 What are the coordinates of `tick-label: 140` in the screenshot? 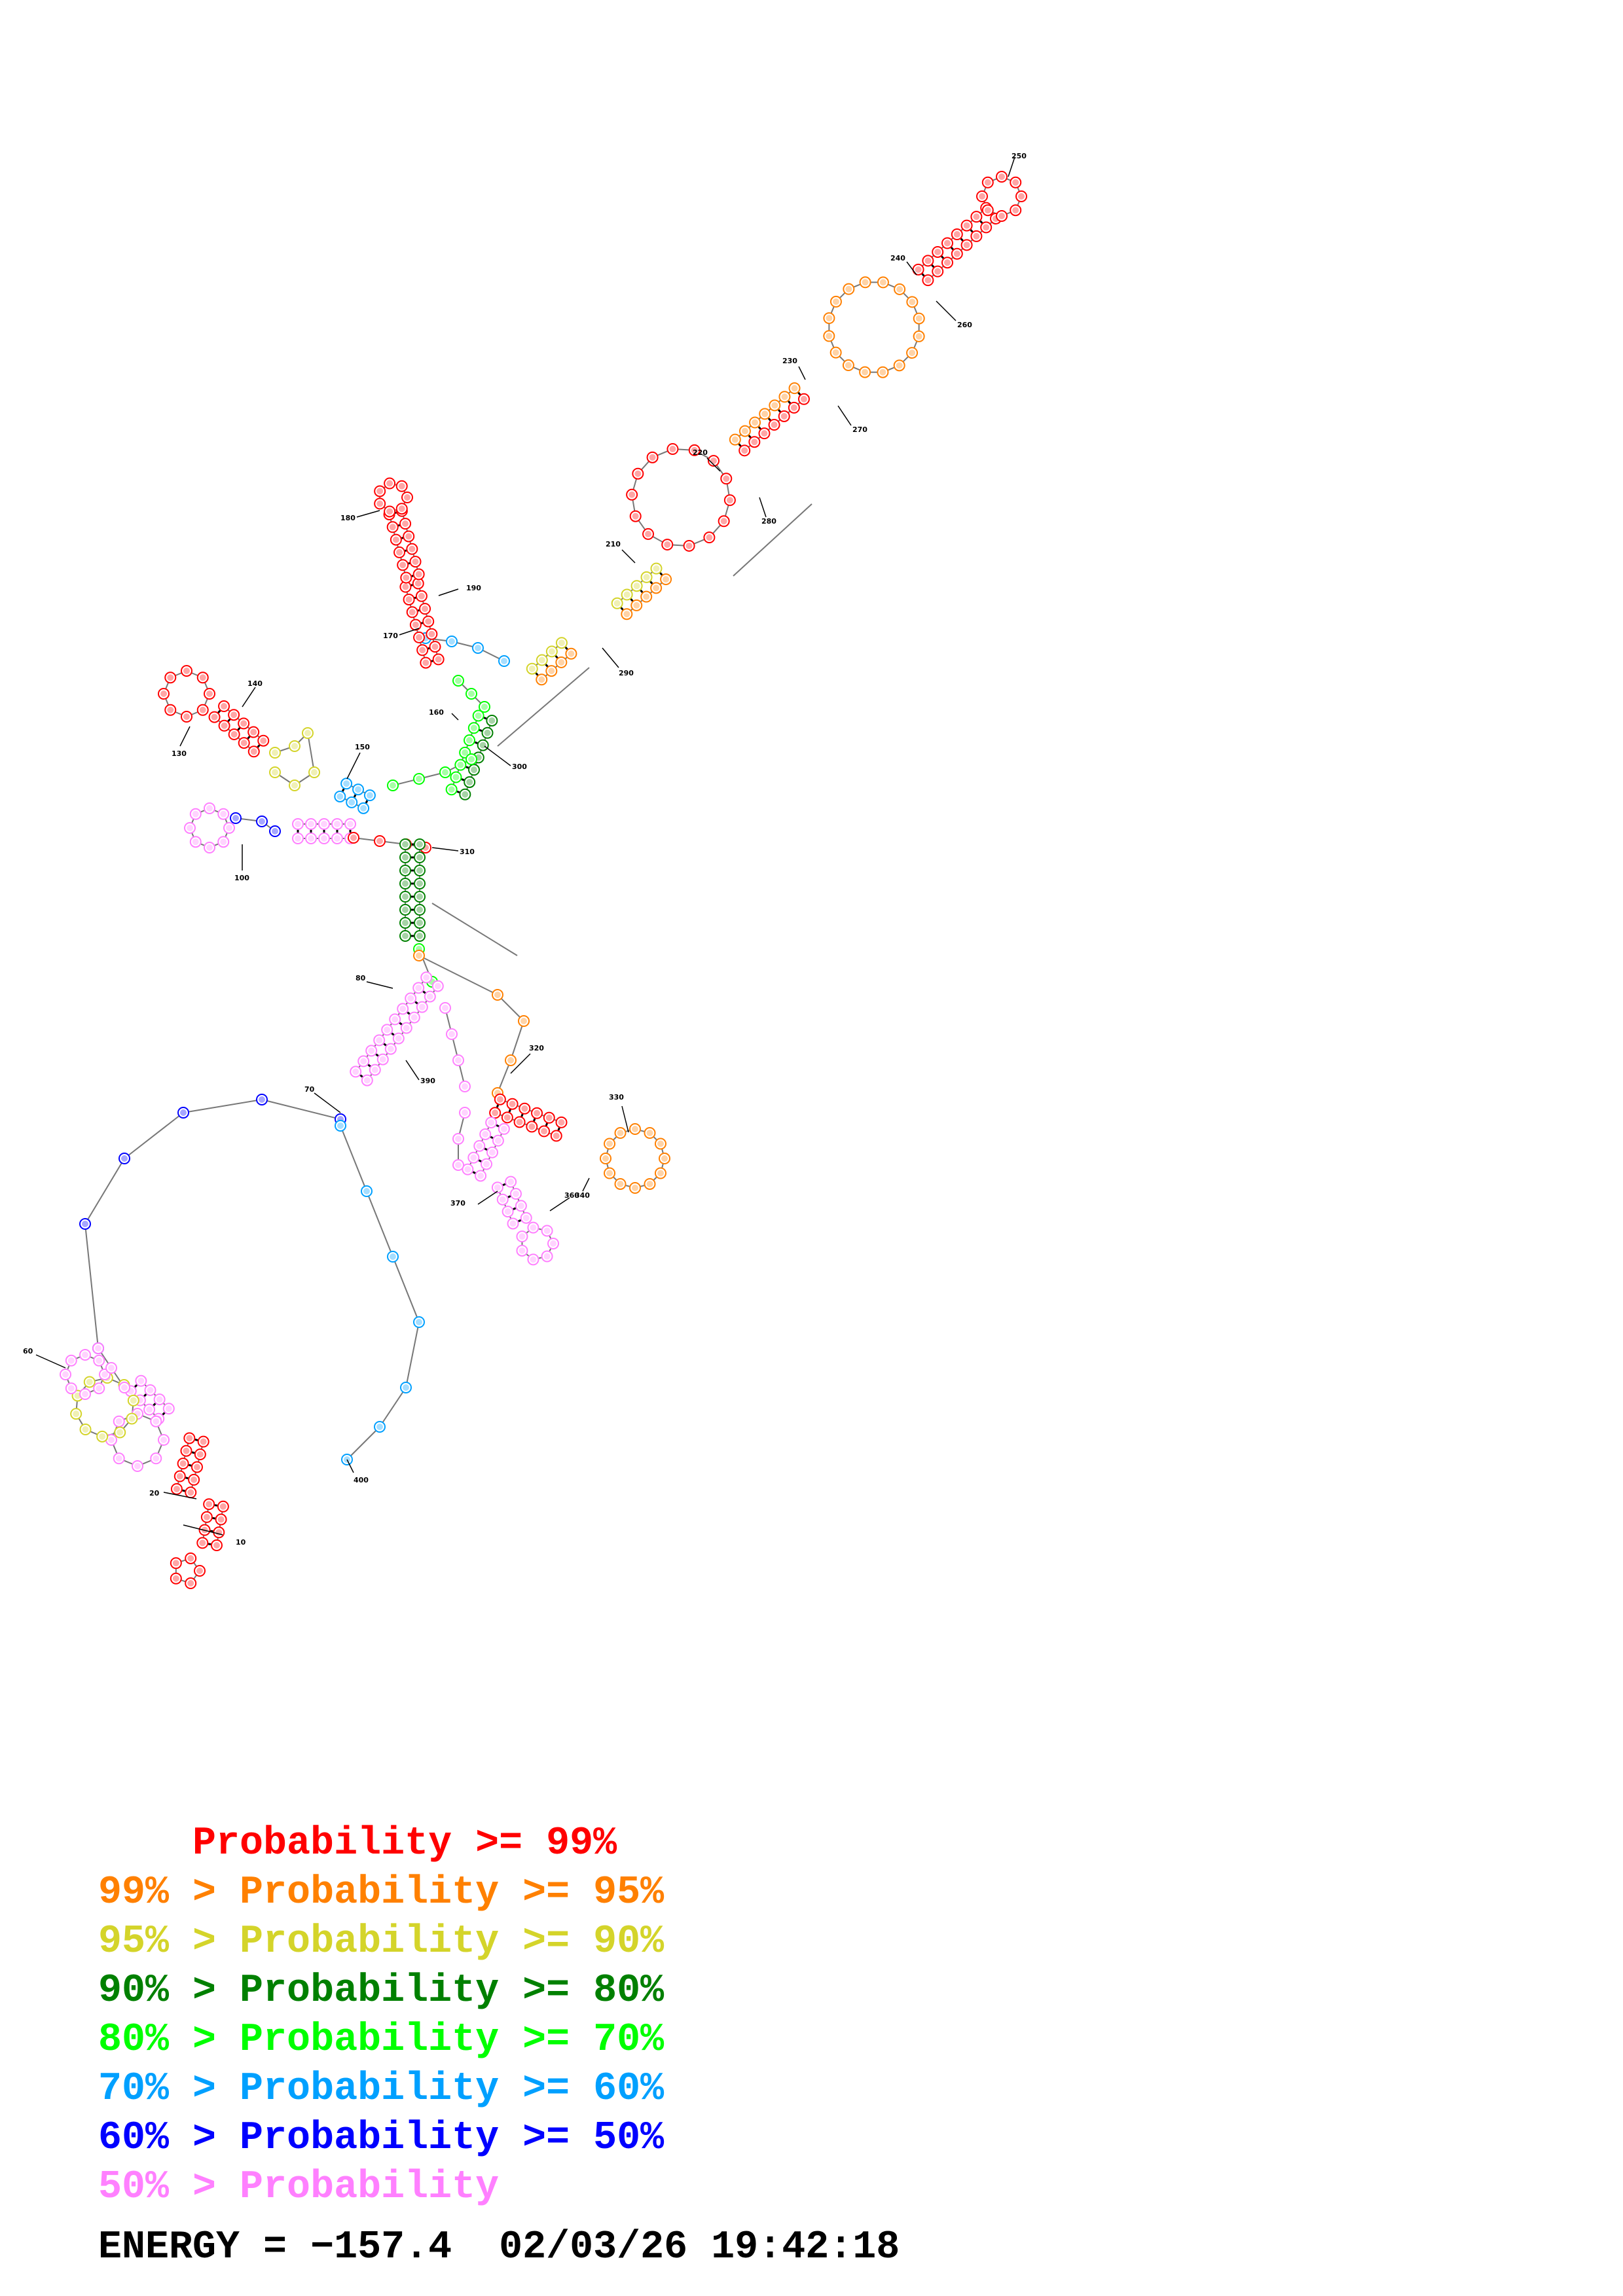 It's located at (255, 683).